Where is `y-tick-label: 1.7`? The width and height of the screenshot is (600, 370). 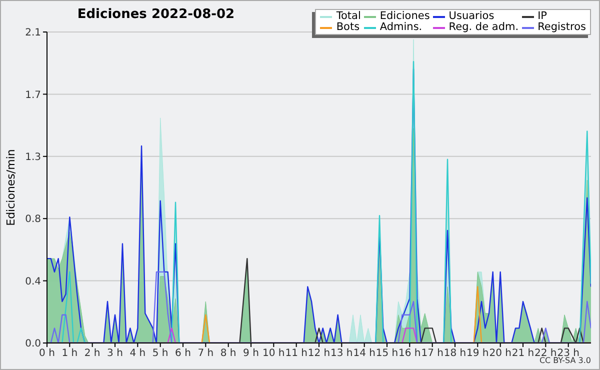
y-tick-label: 1.7 is located at coordinates (33, 95).